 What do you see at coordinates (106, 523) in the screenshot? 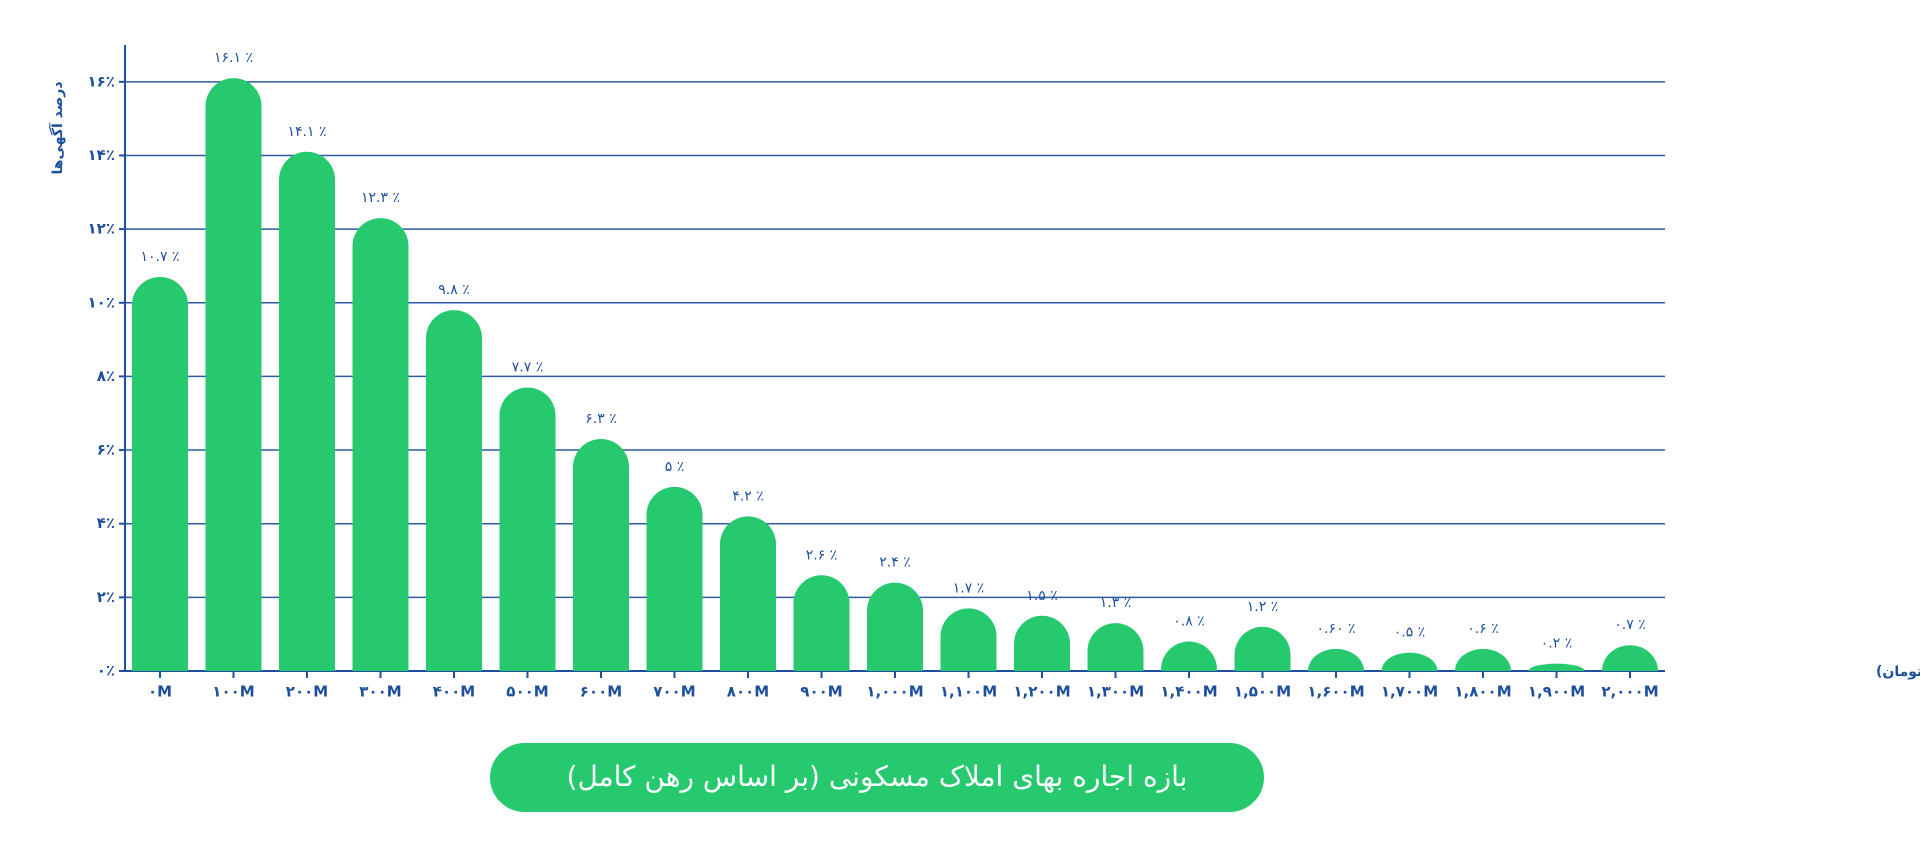
I see `y-tick-label: ۴٪` at bounding box center [106, 523].